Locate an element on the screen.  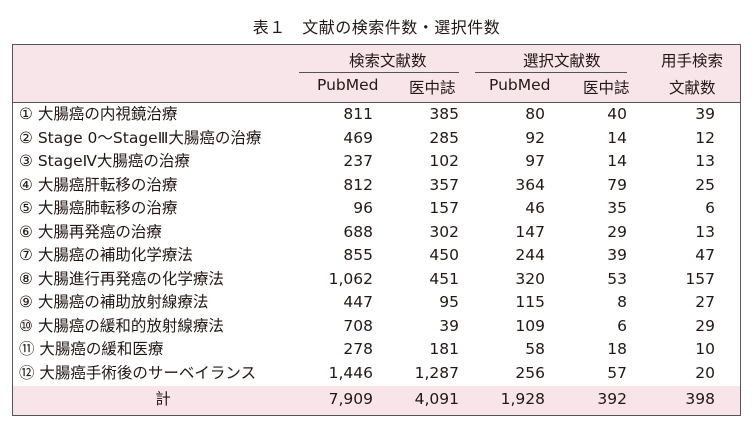
table-row: ⑦ 大腸癌の補助化学療法 855 450 244 39 47 is located at coordinates (376, 256).